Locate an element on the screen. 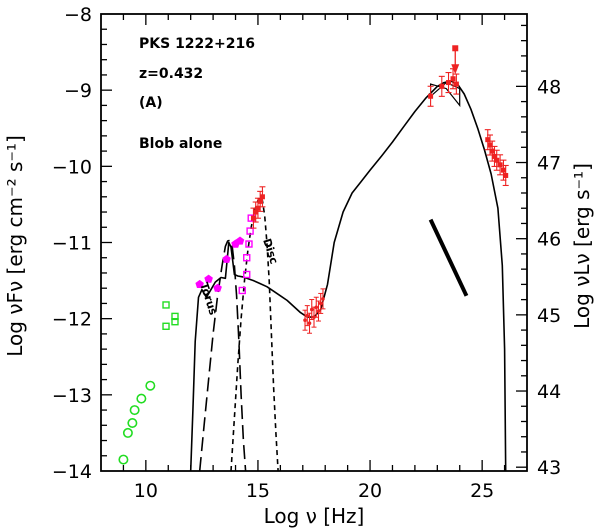 The image size is (600, 529). y2-tick-label: 48 is located at coordinates (549, 87).